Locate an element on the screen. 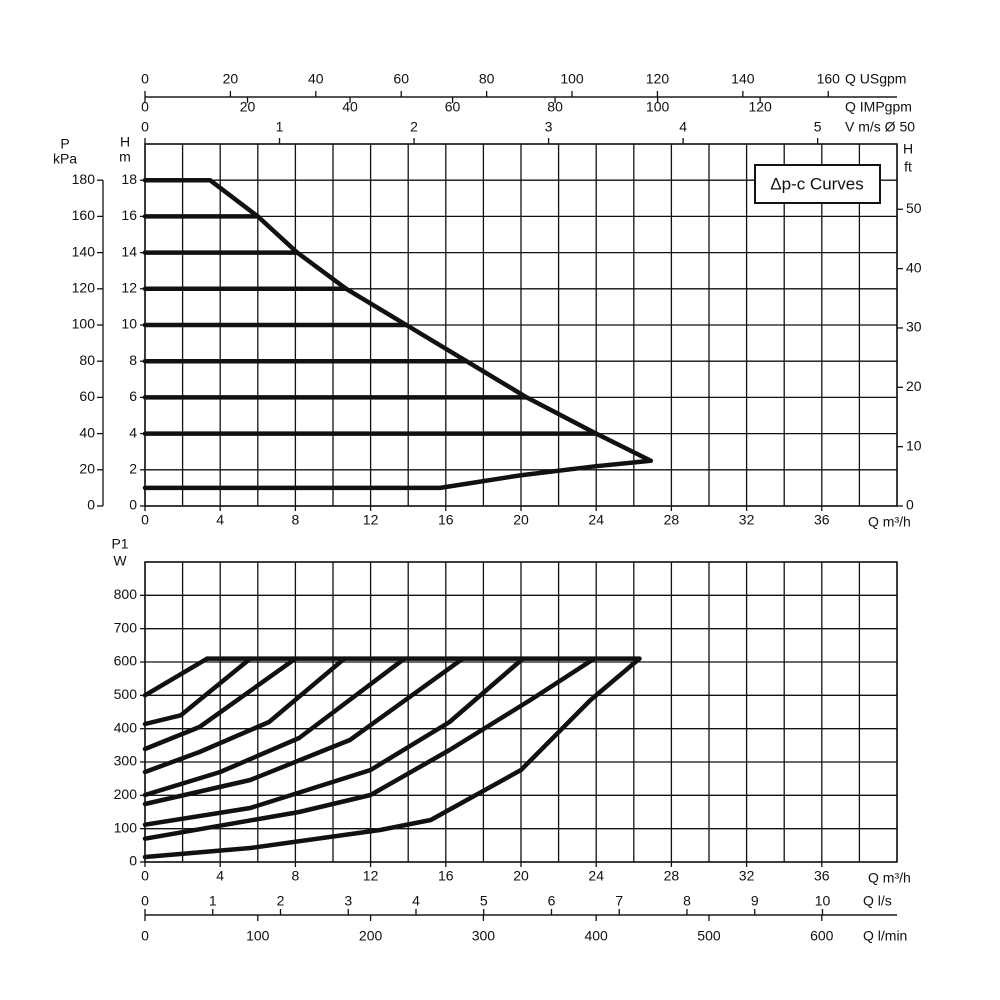  axis-label: Q USgpm is located at coordinates (875, 79).